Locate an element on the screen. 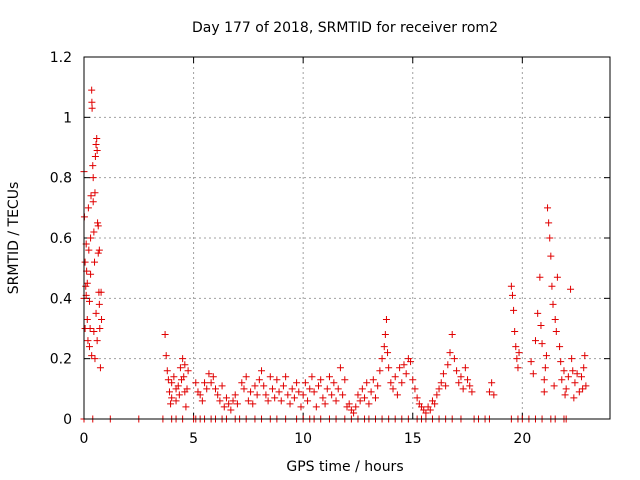 The image size is (640, 480). y-tick-label: 0 is located at coordinates (67, 420).